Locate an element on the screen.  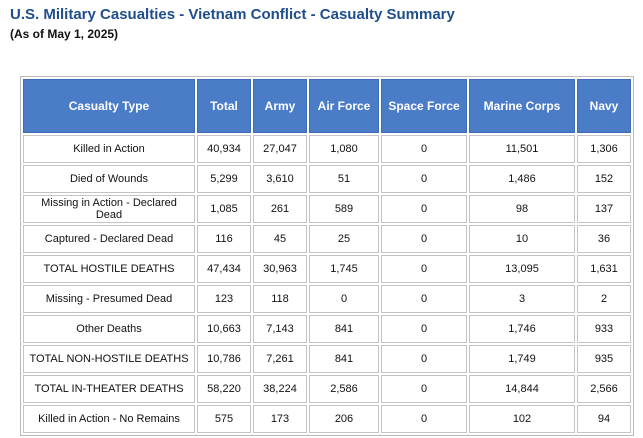
casualty-type-cell: Missing in Action - Declared Dead is located at coordinates (109, 209).